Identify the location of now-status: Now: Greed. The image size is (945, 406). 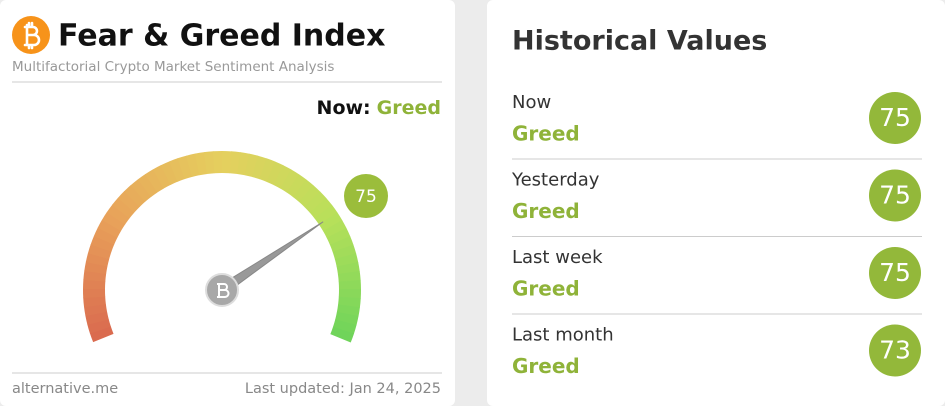
(379, 108).